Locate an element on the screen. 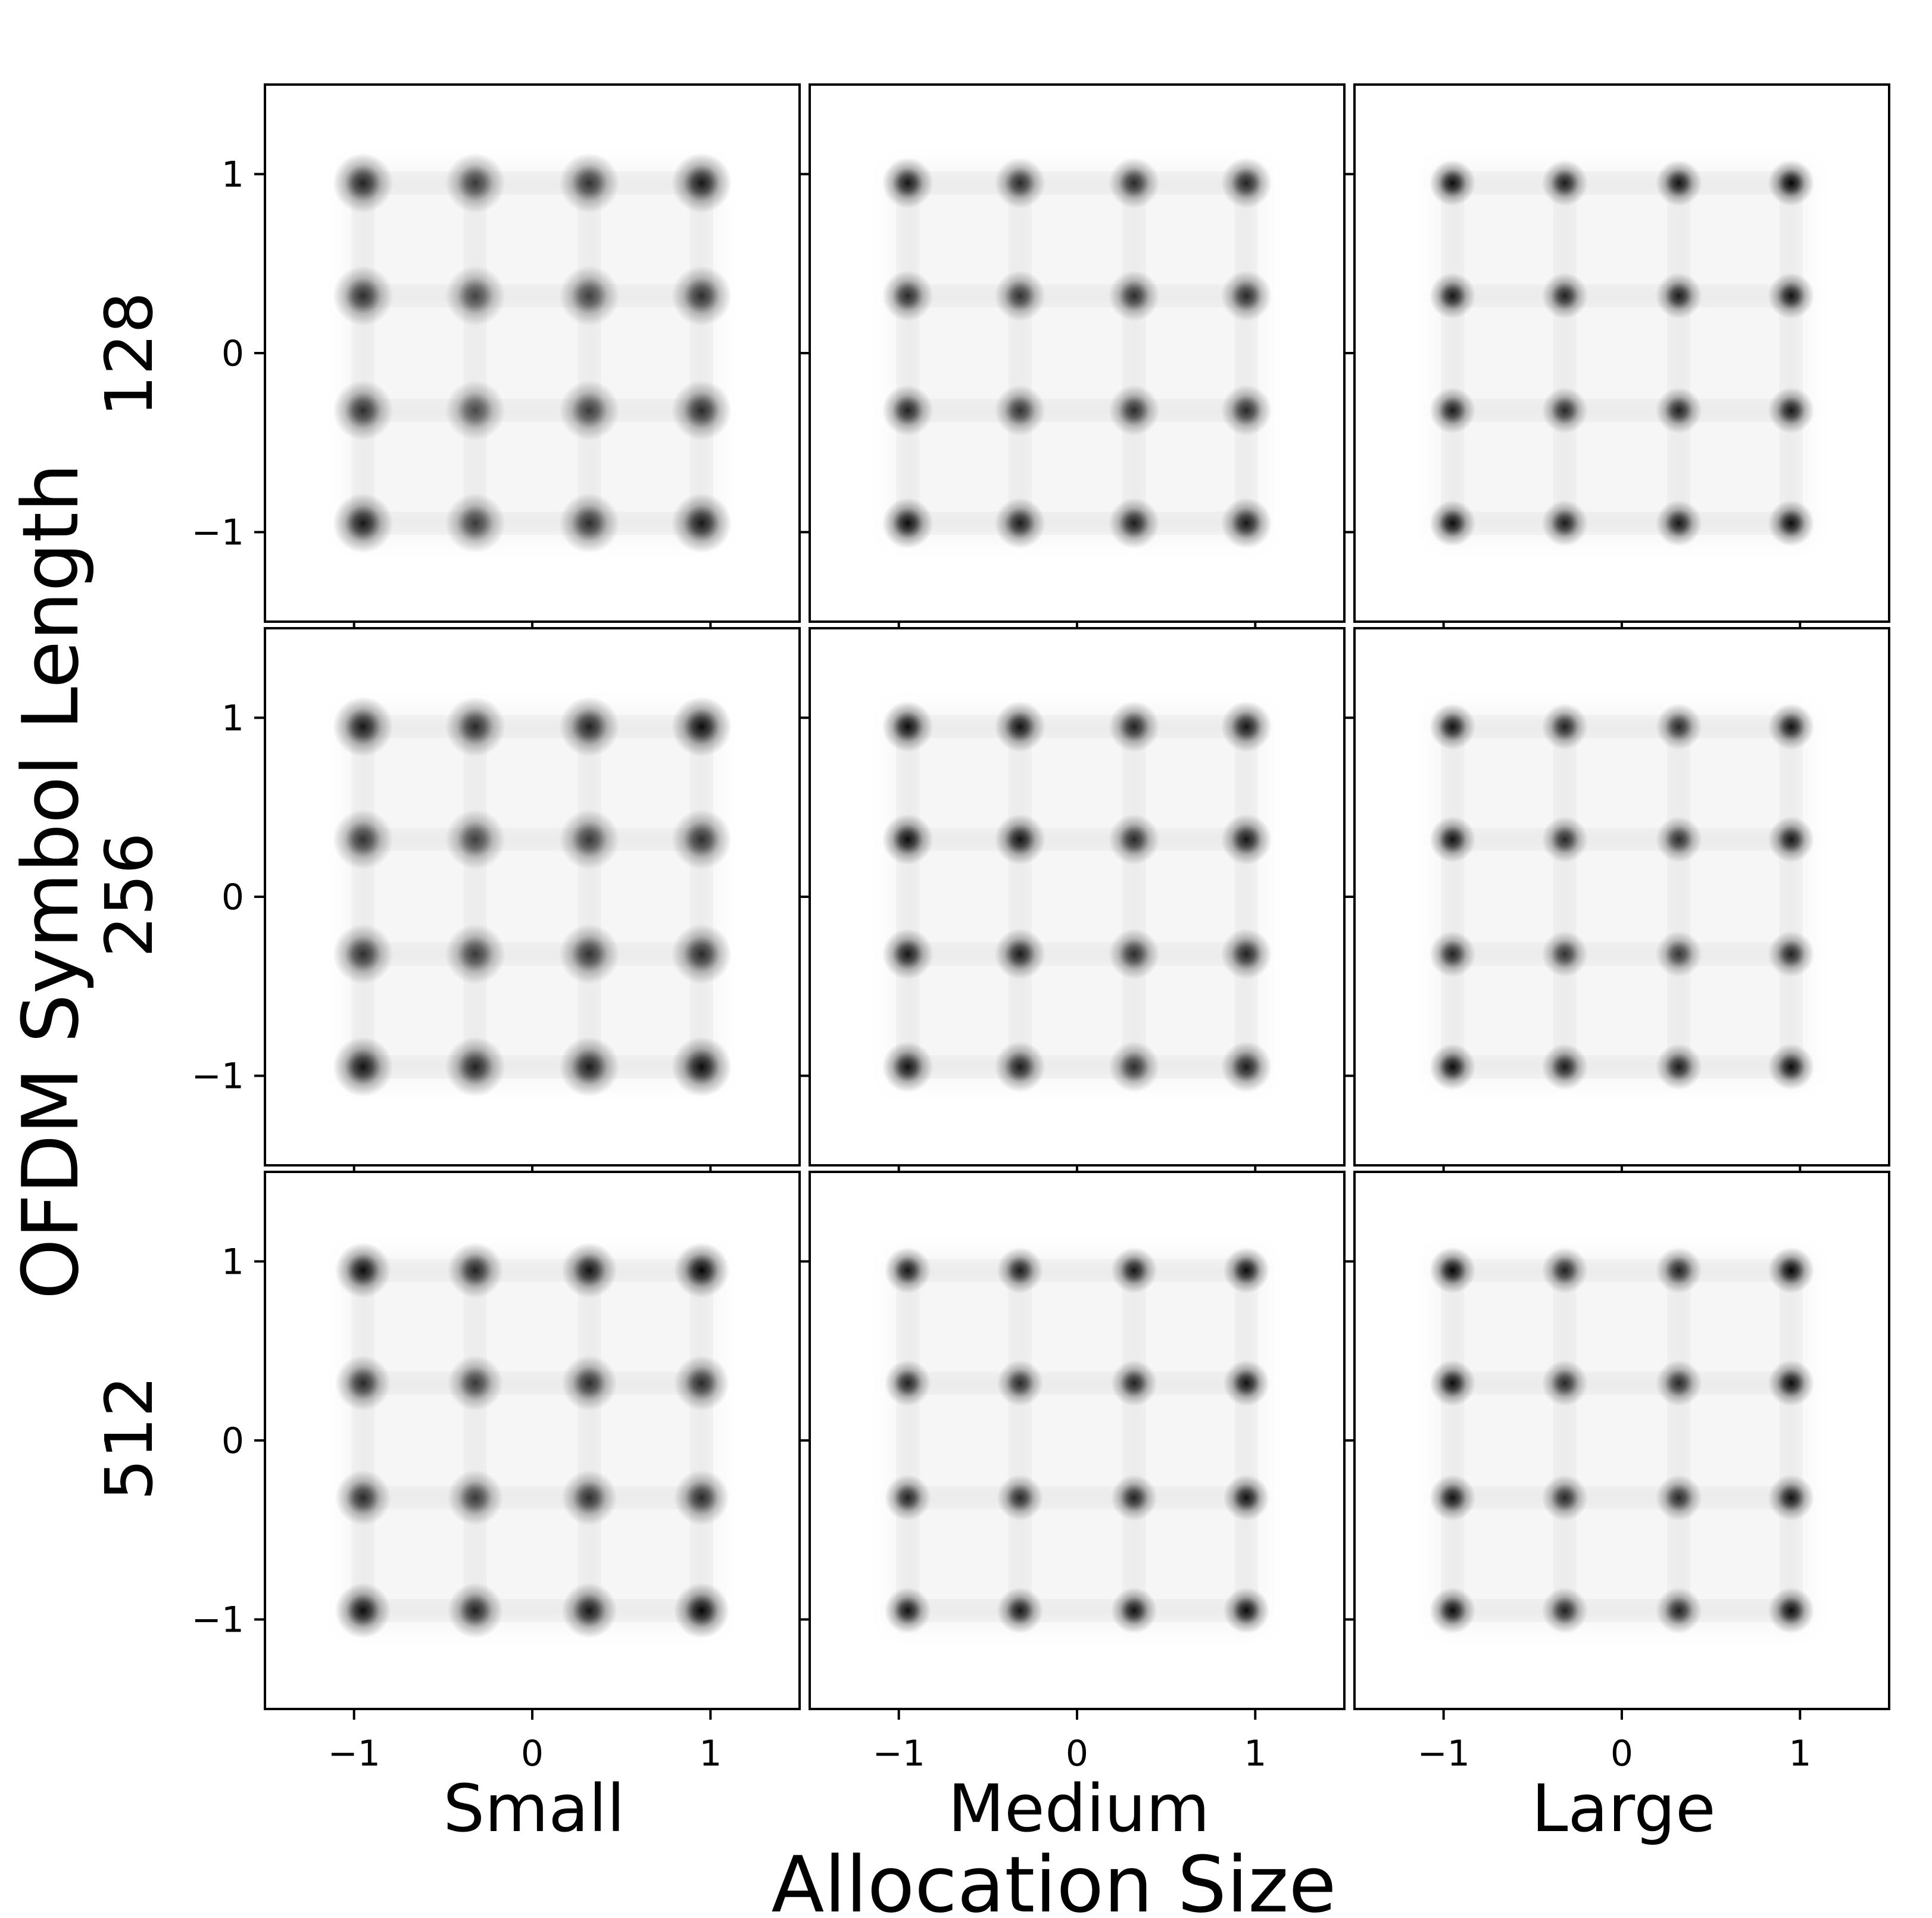 This screenshot has height=1918, width=1932. x-axis-title: Allocation Size is located at coordinates (1053, 1879).